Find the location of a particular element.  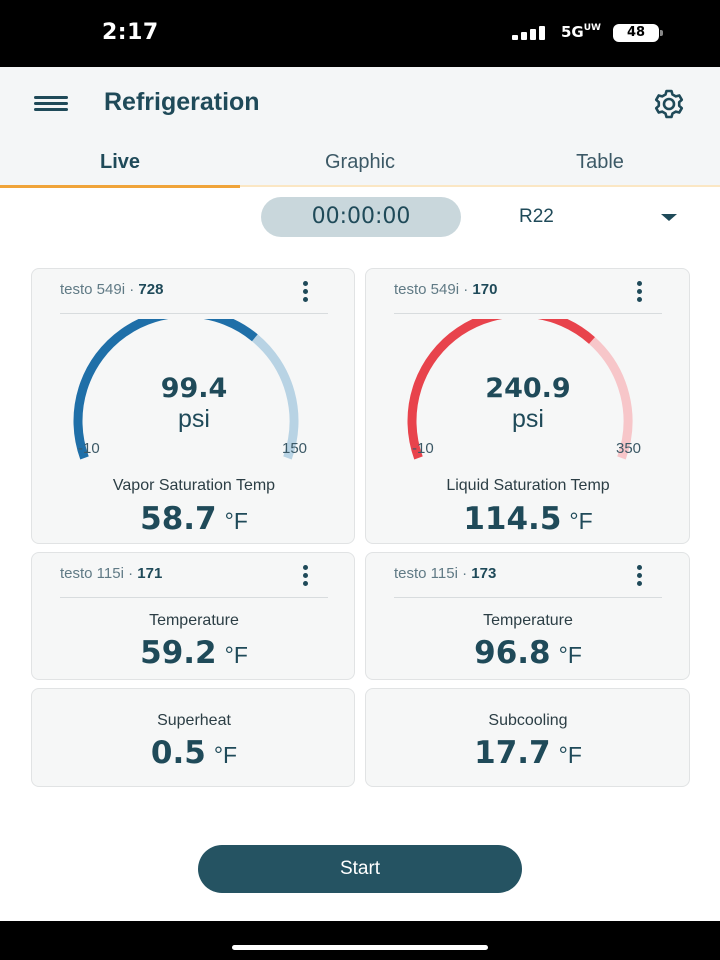

tab-graphic: Graphic is located at coordinates (360, 162).